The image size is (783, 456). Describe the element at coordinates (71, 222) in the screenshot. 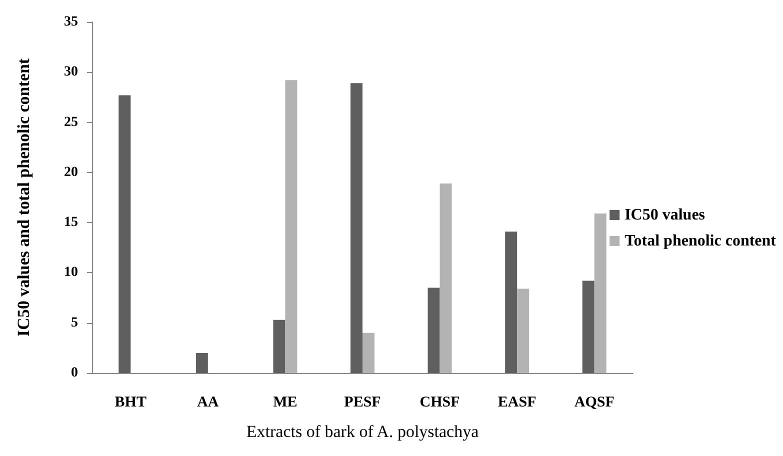

I see `y-tick-label: 15` at that location.